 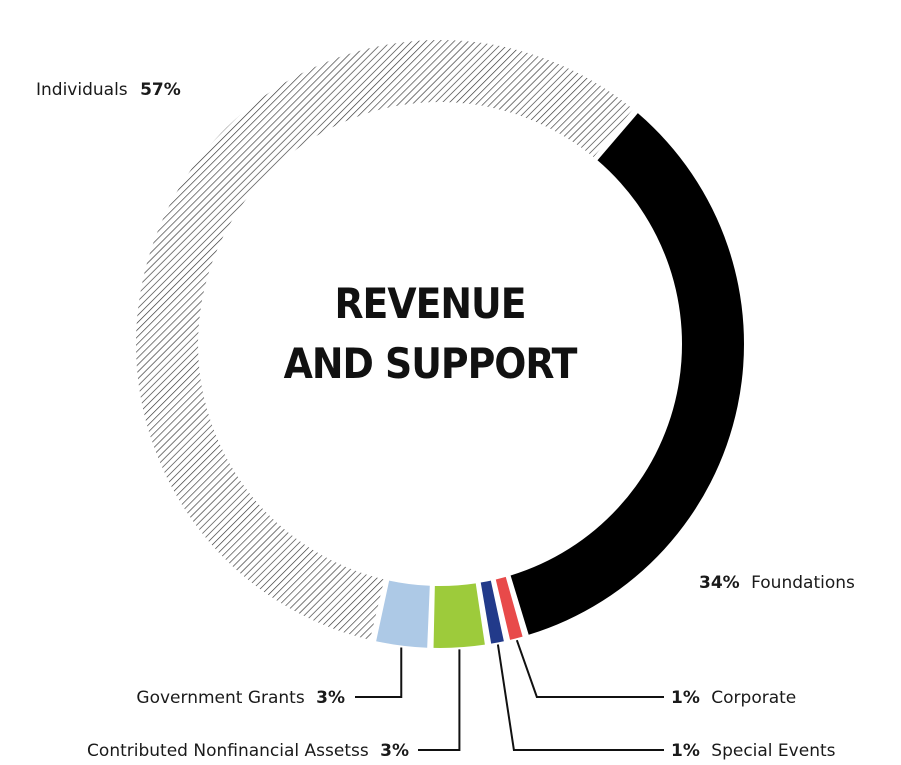 I want to click on label-contributed-nonfinancial: Contributed Nonfinancial Assetss 3%, so click(x=248, y=751).